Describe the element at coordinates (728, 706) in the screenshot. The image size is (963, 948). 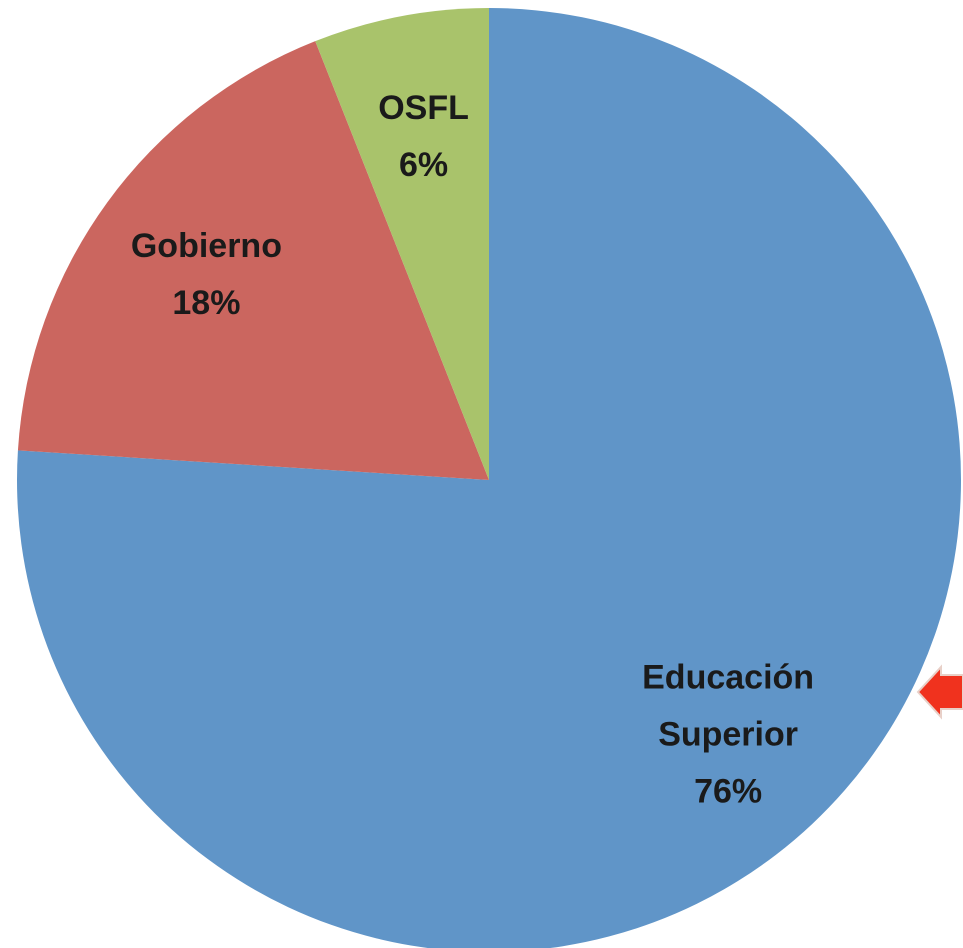
I see `category-label: Educación Superior` at that location.